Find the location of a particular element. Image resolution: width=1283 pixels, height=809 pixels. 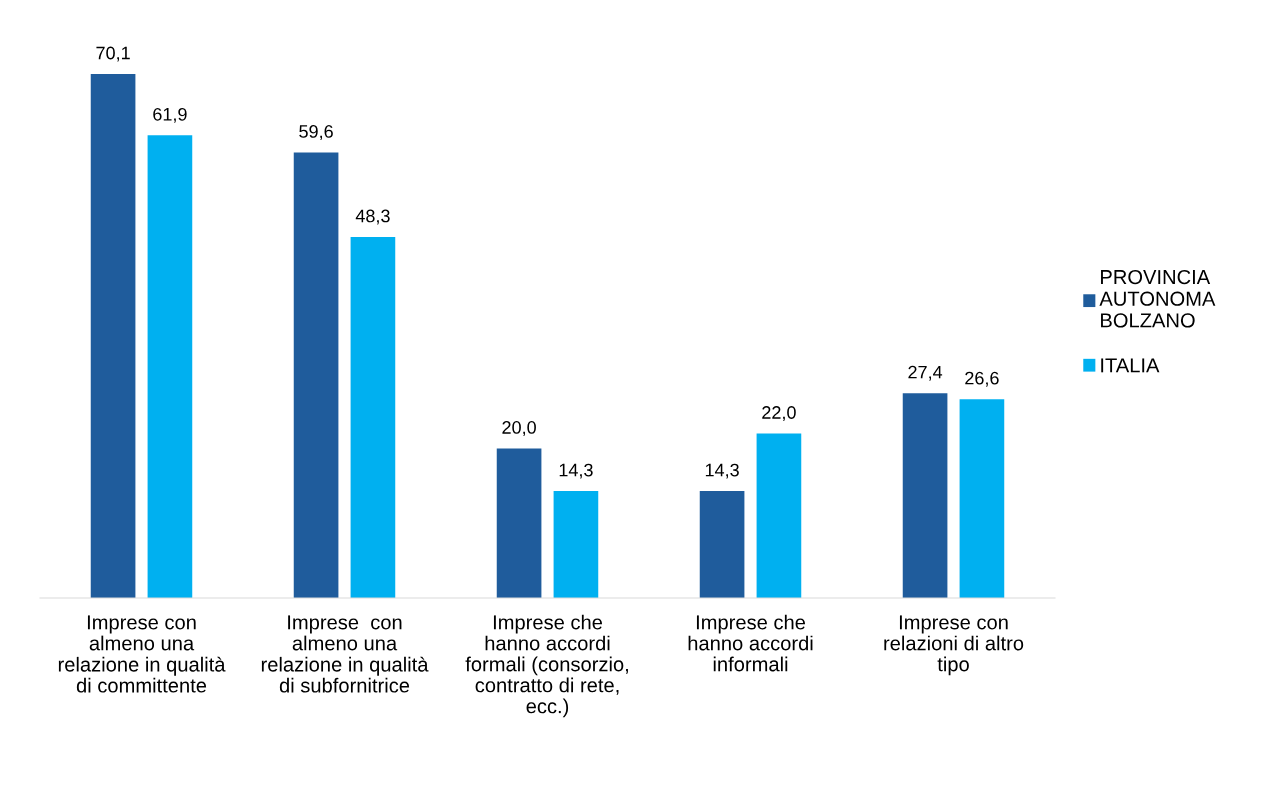

data-label: 20,0 is located at coordinates (519, 428).